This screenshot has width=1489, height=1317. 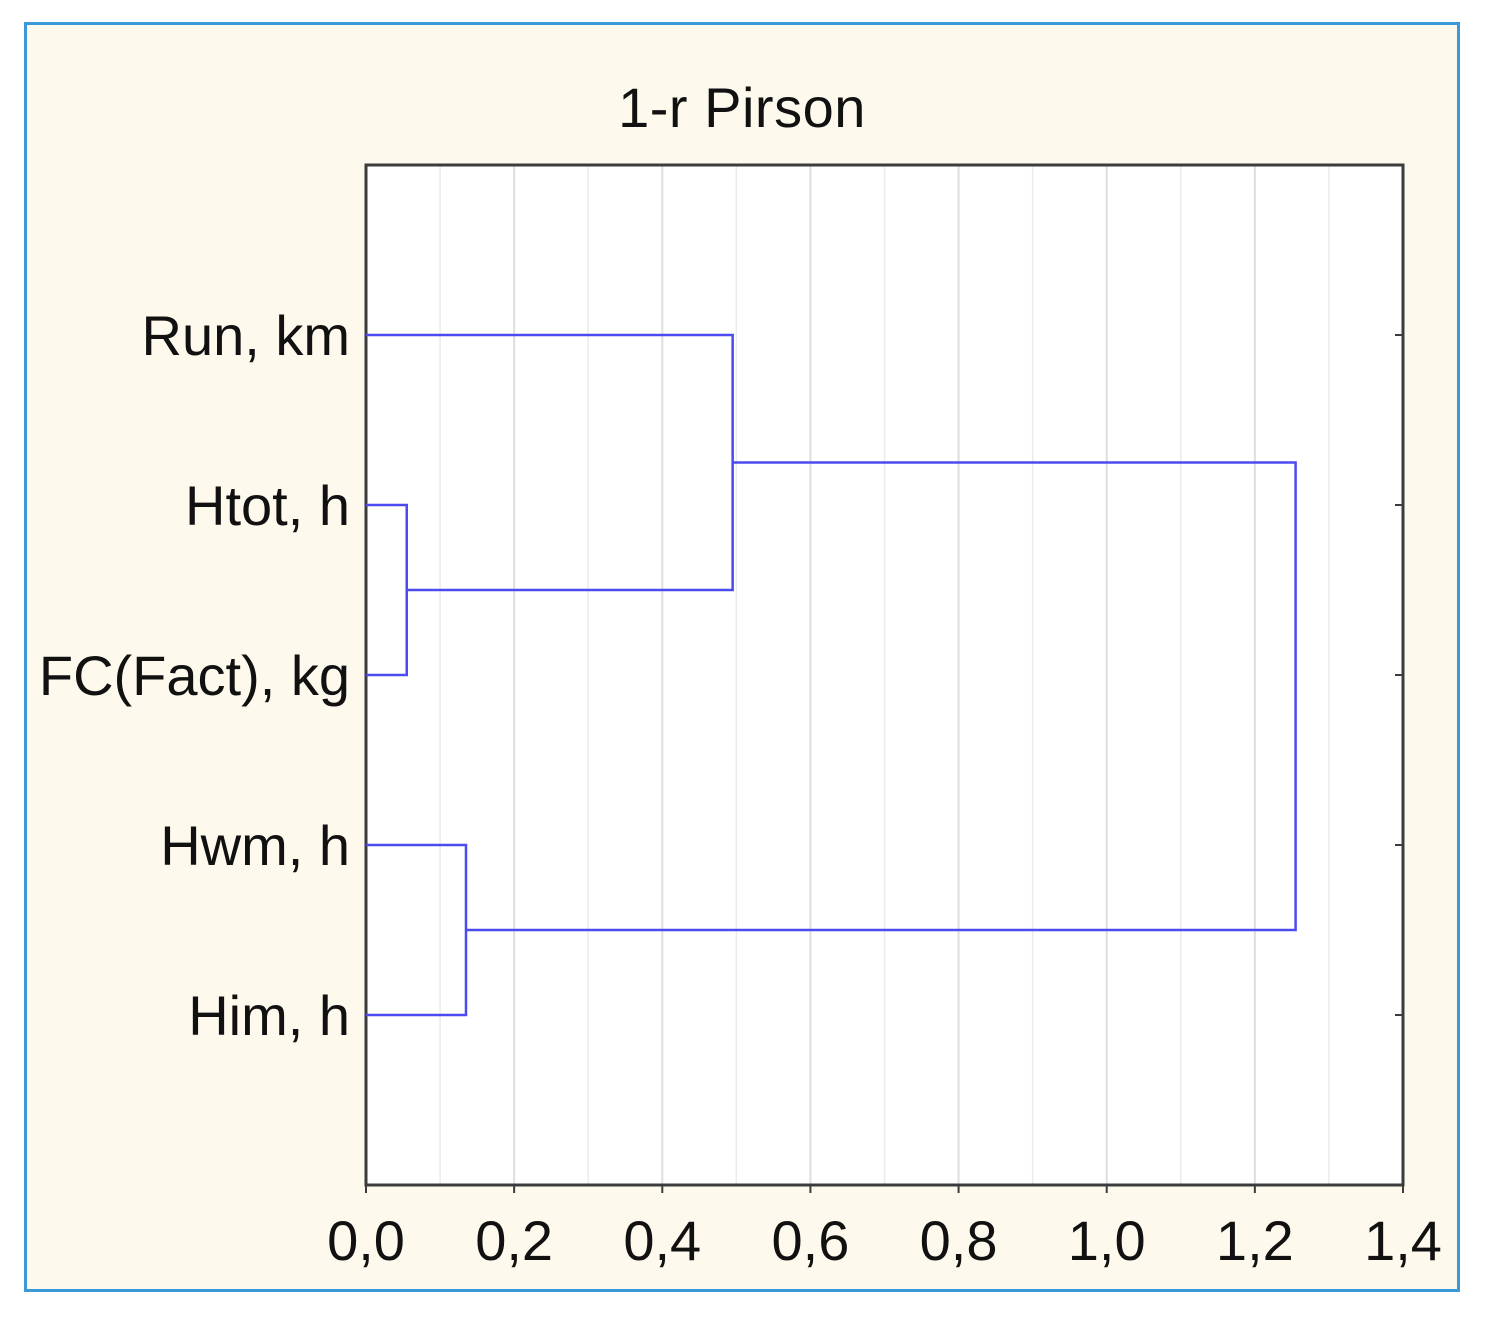 What do you see at coordinates (194, 675) in the screenshot?
I see `leaf-label: FC(Fact), kg` at bounding box center [194, 675].